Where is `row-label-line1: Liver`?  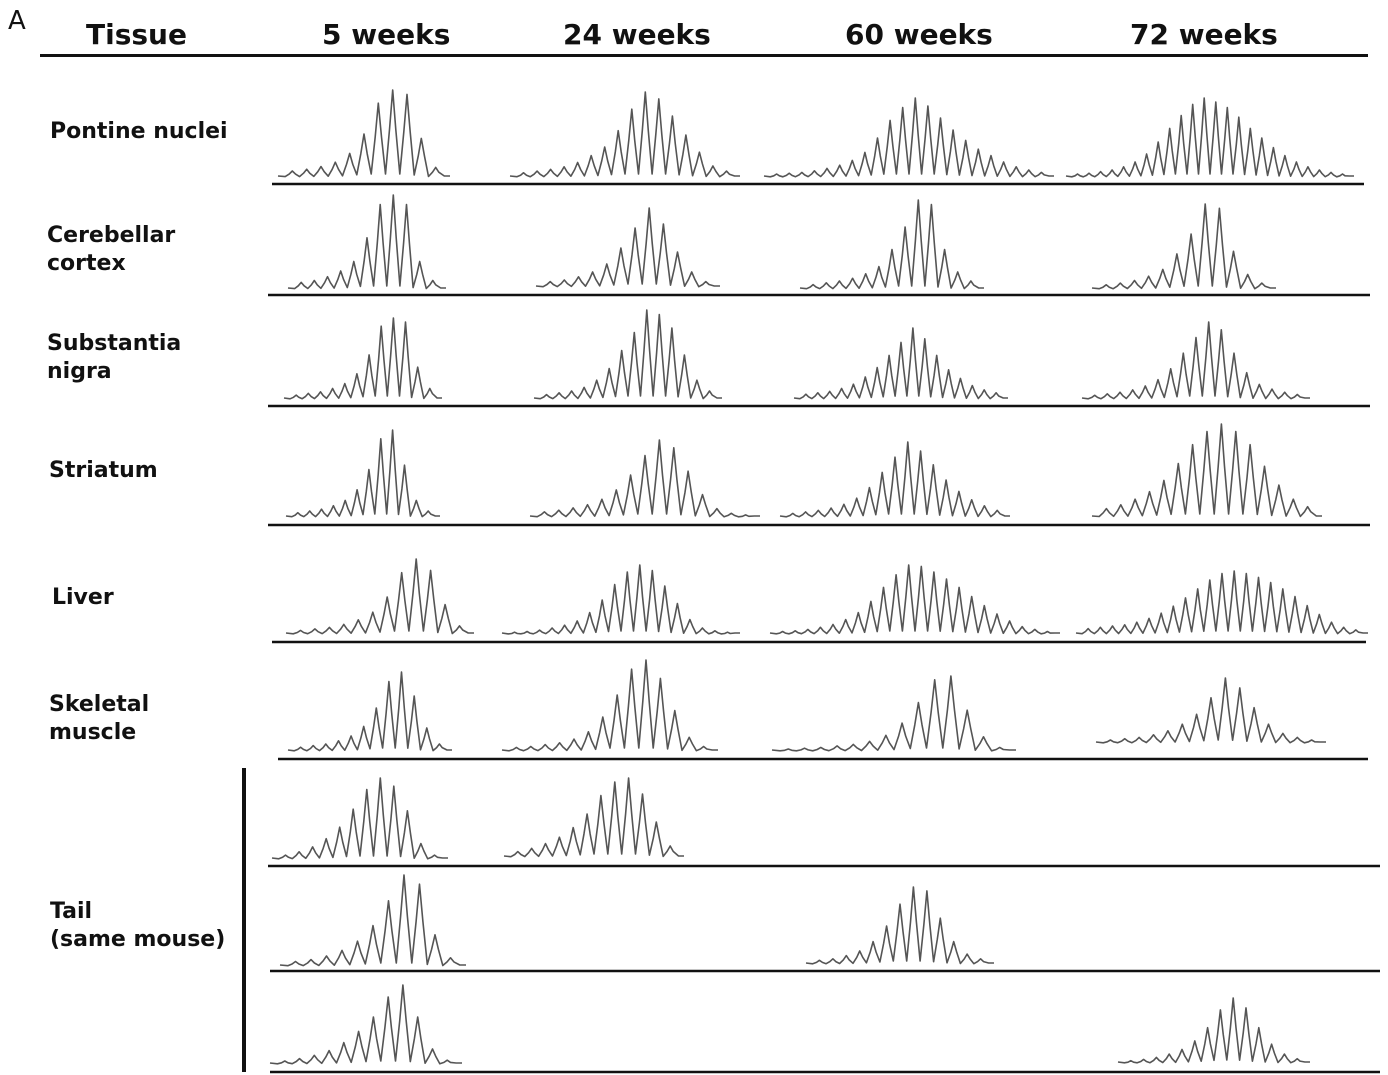
row-label-line1: Liver is located at coordinates (83, 597).